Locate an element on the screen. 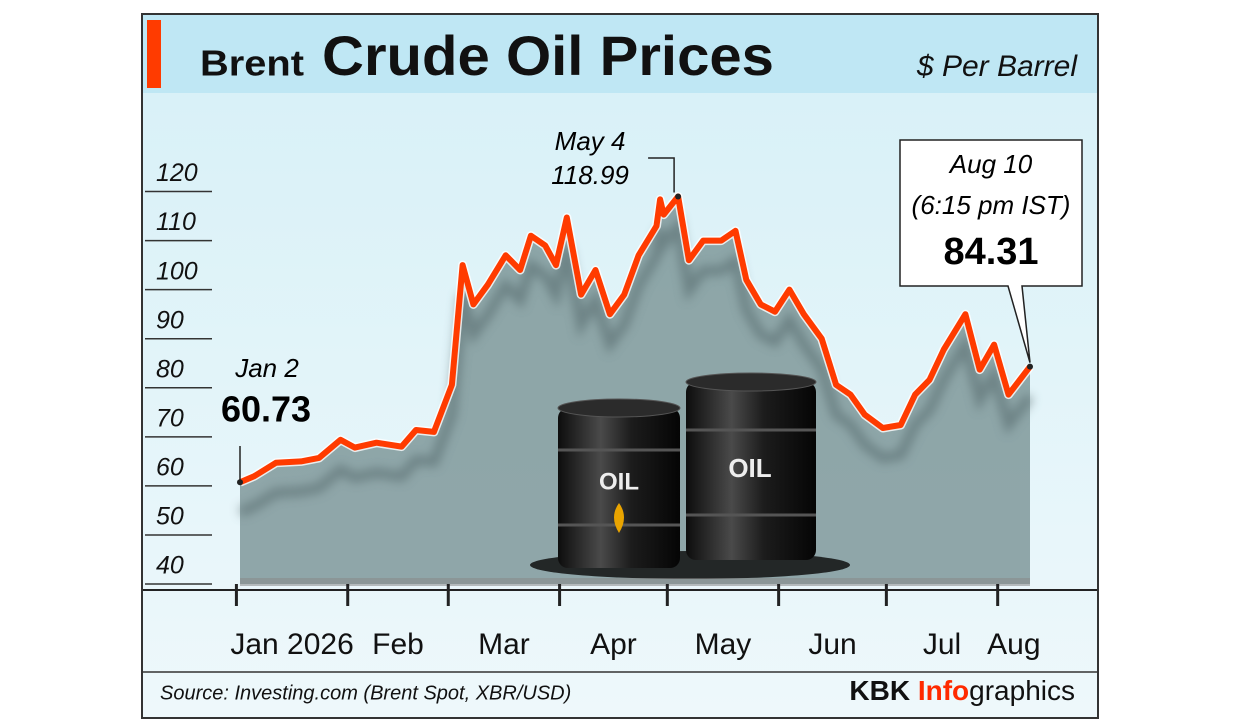  credit-rest: graphics is located at coordinates (1022, 690).